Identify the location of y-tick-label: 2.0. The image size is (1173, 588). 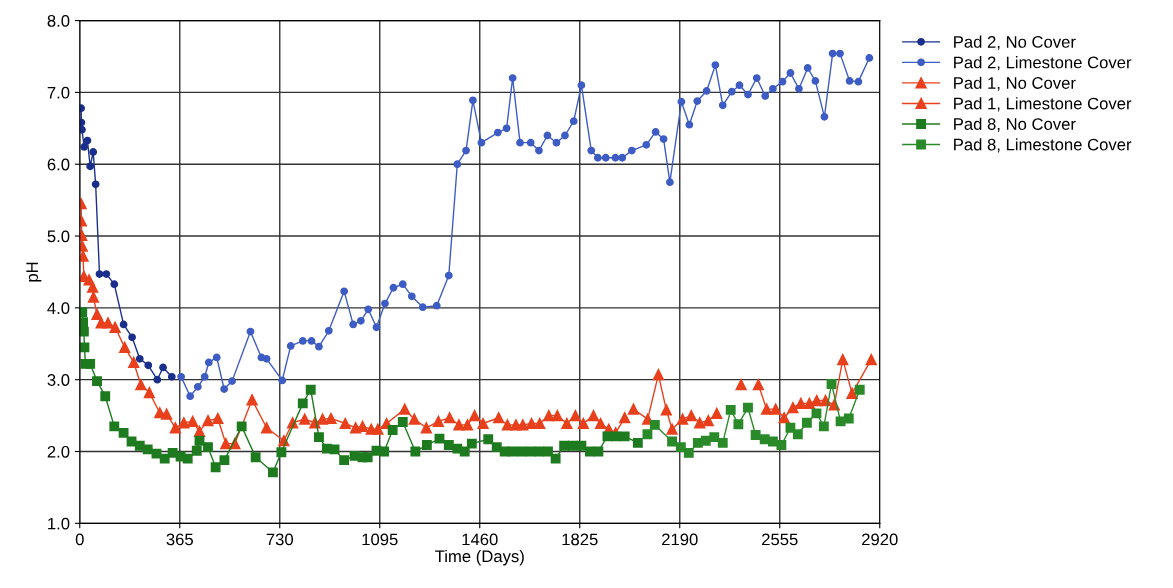
(58, 451).